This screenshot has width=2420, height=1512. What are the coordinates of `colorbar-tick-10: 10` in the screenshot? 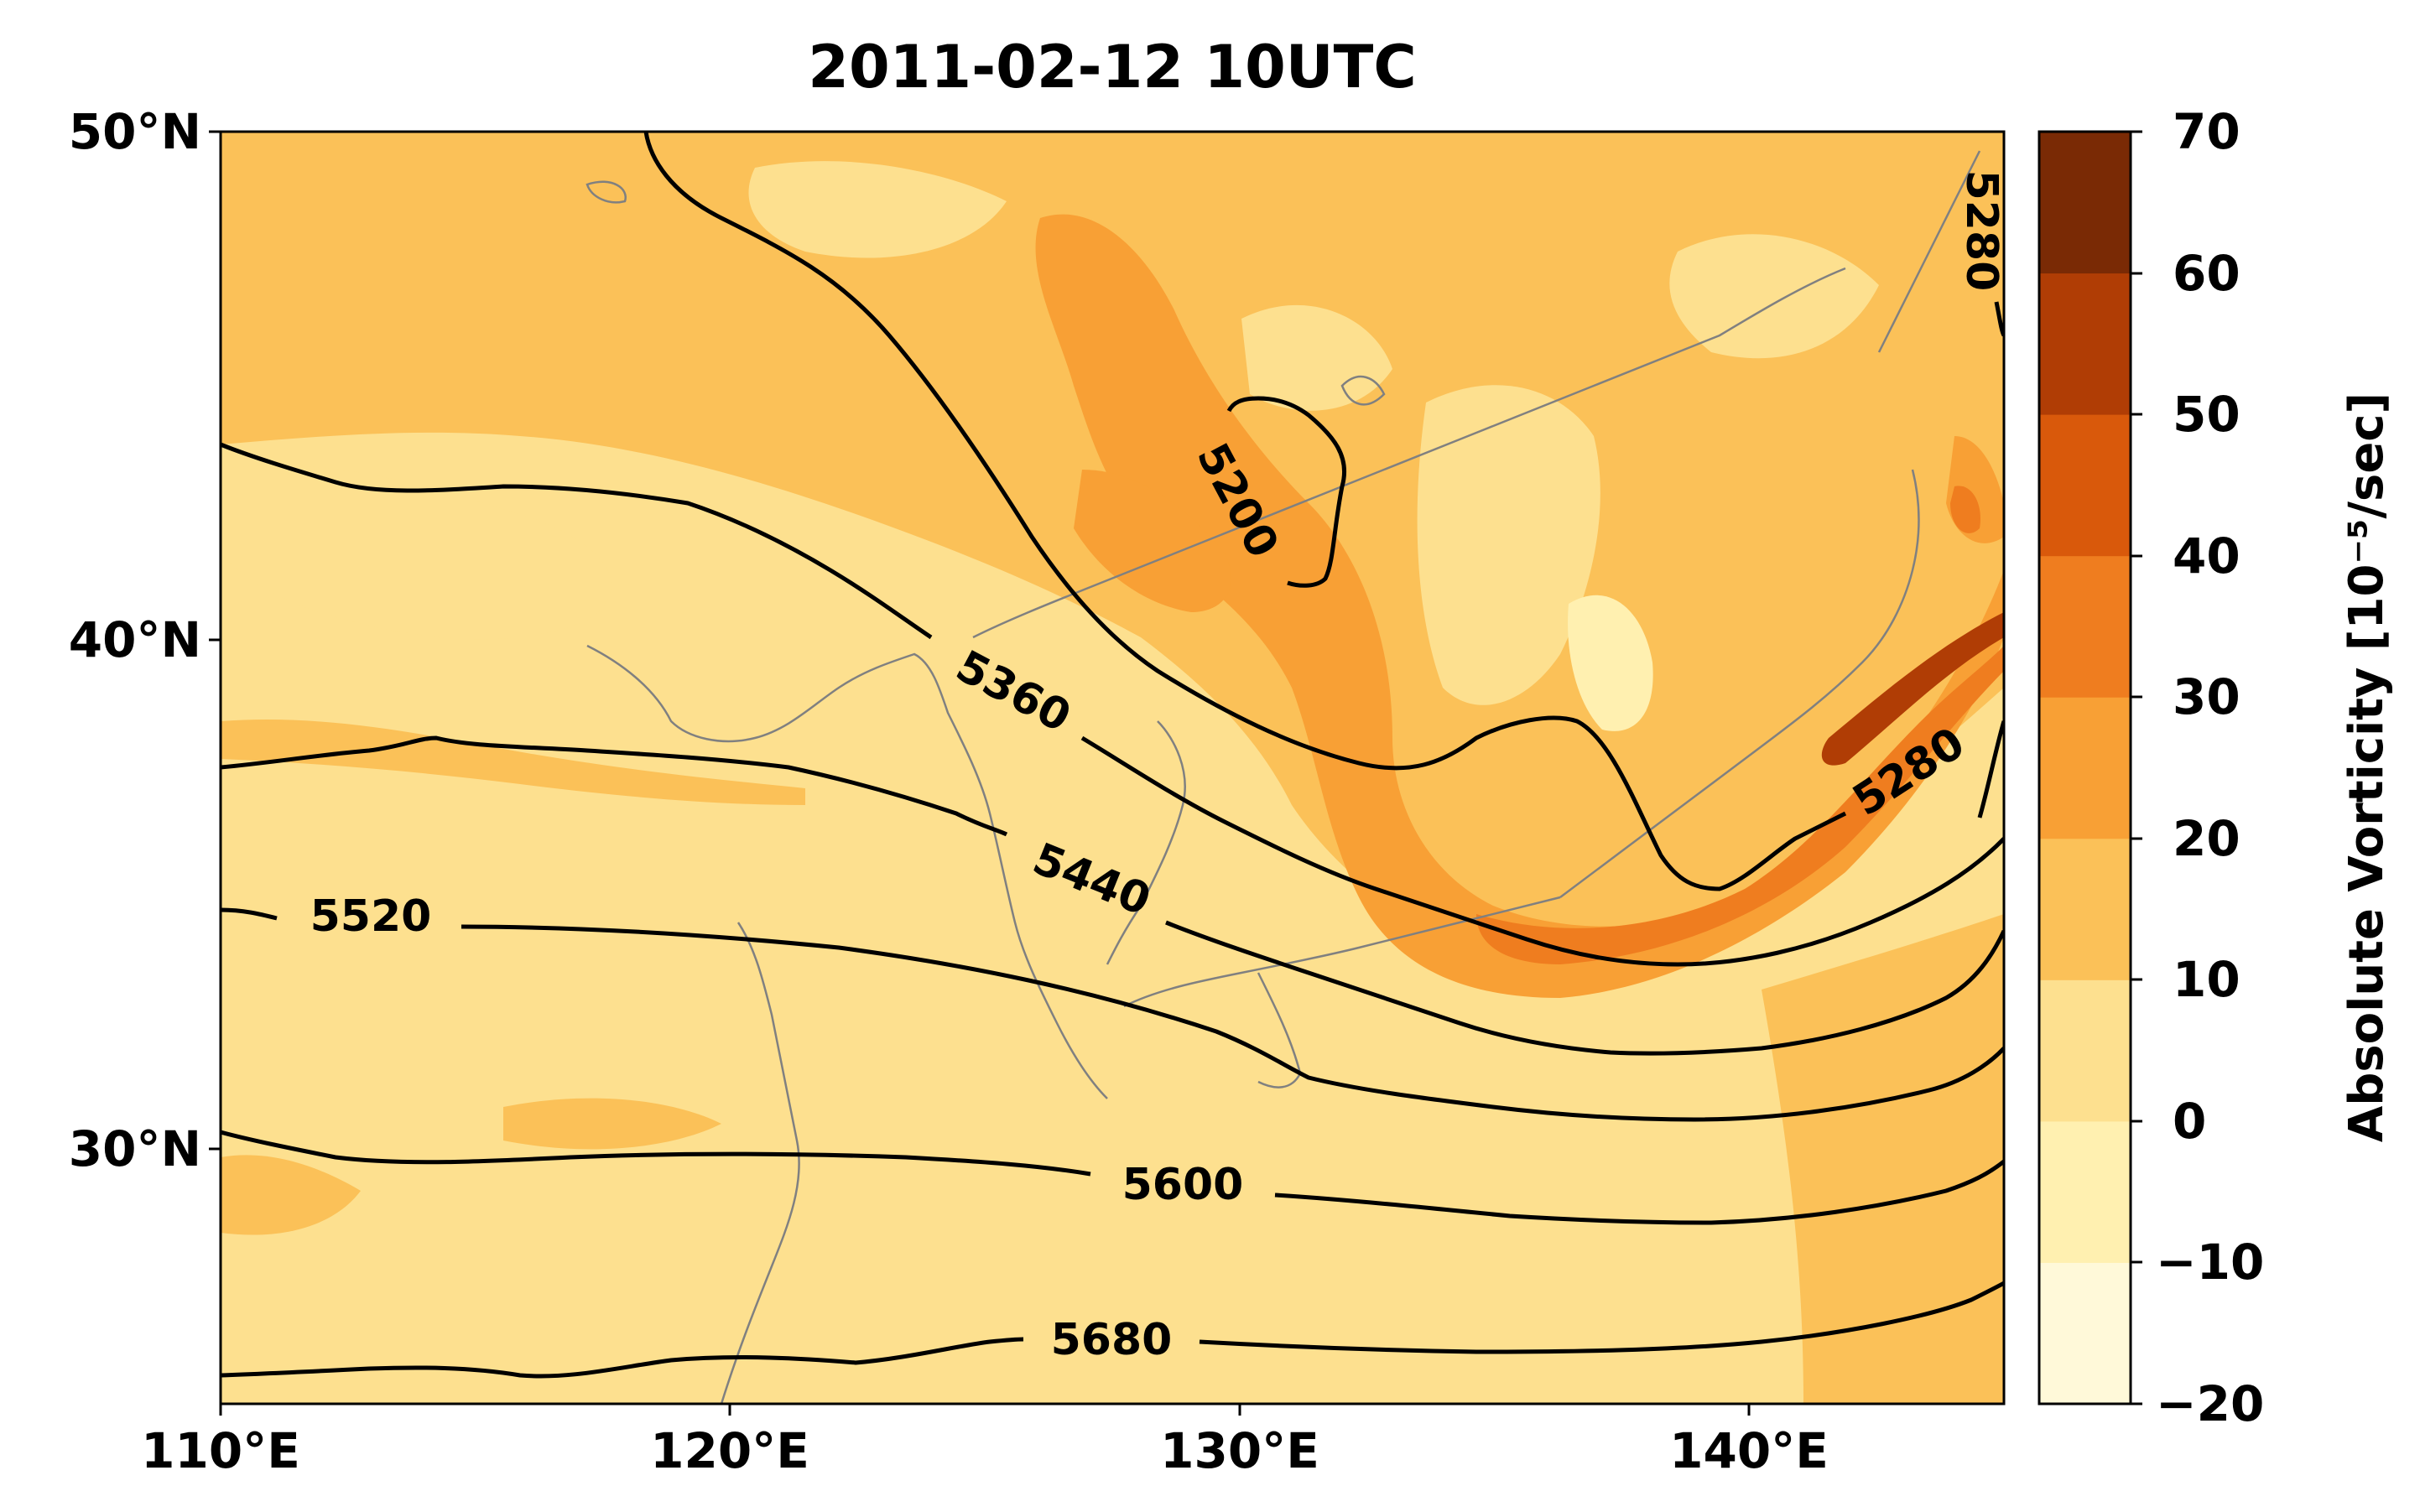 It's located at (2206, 979).